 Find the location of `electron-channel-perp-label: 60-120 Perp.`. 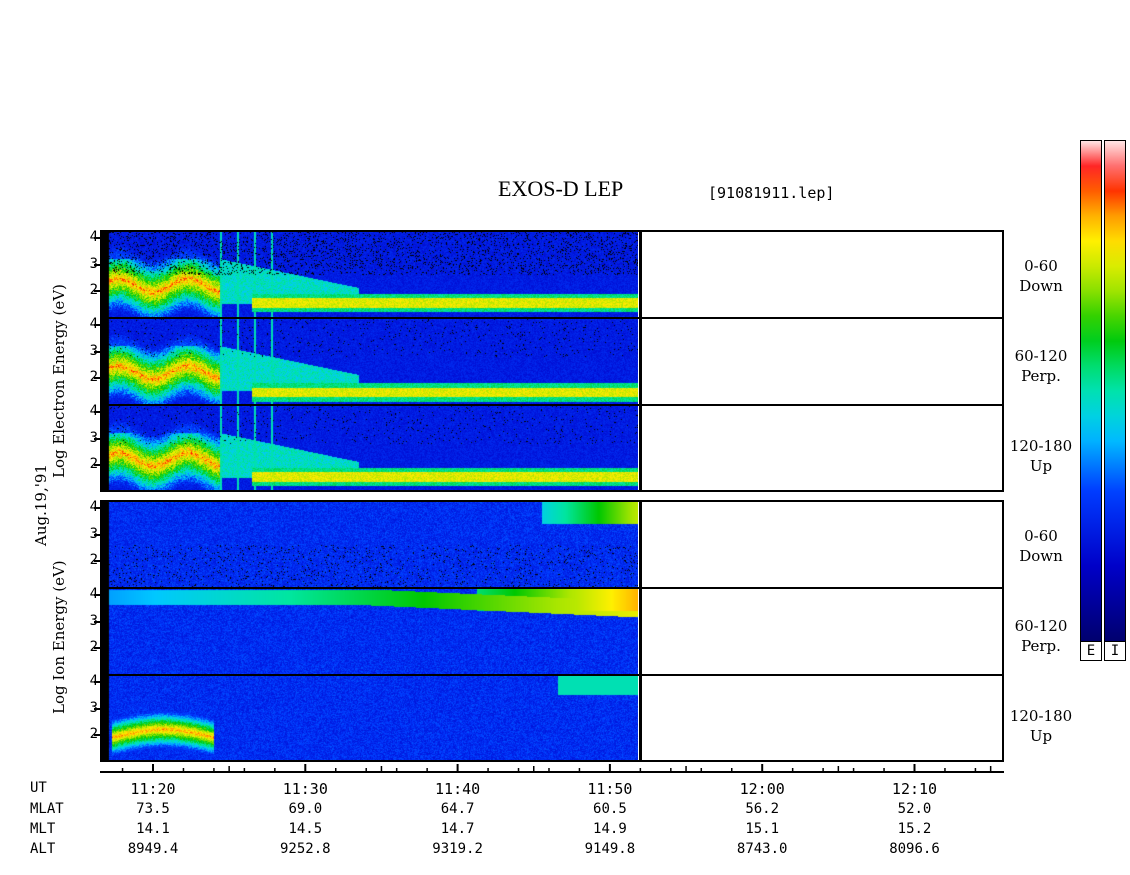

electron-channel-perp-label: 60-120 Perp. is located at coordinates (1041, 366).